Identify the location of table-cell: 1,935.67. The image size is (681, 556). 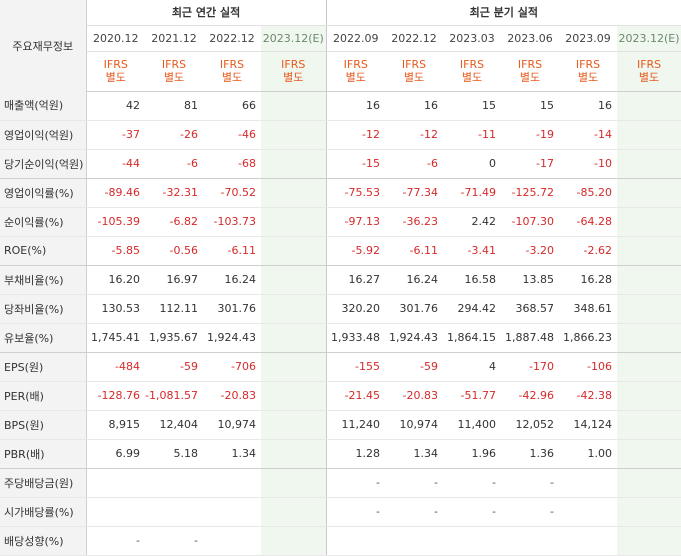
(174, 338).